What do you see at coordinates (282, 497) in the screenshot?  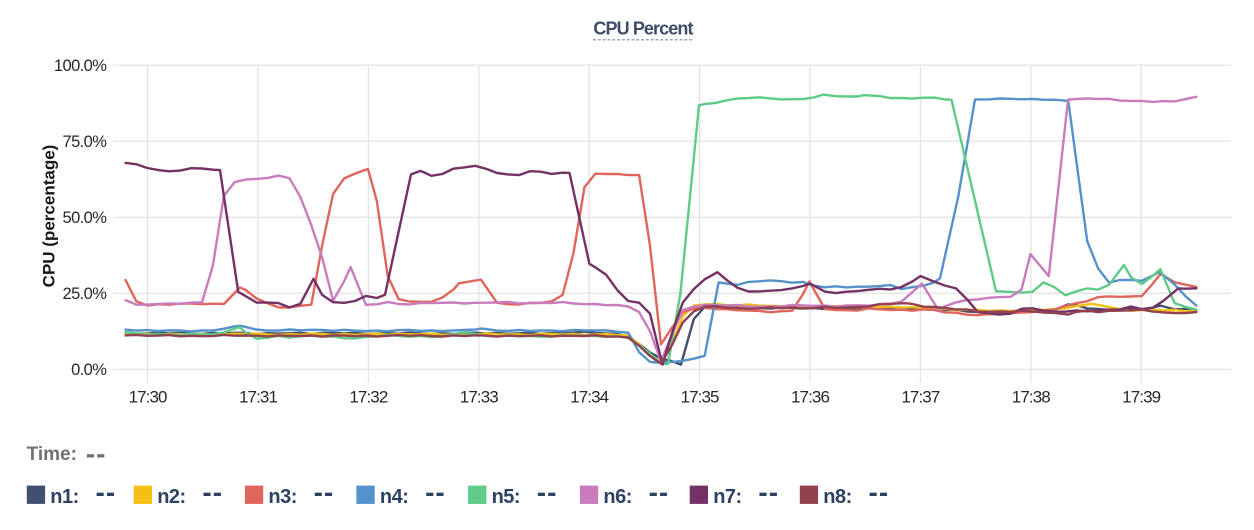 I see `svg-text: n3:` at bounding box center [282, 497].